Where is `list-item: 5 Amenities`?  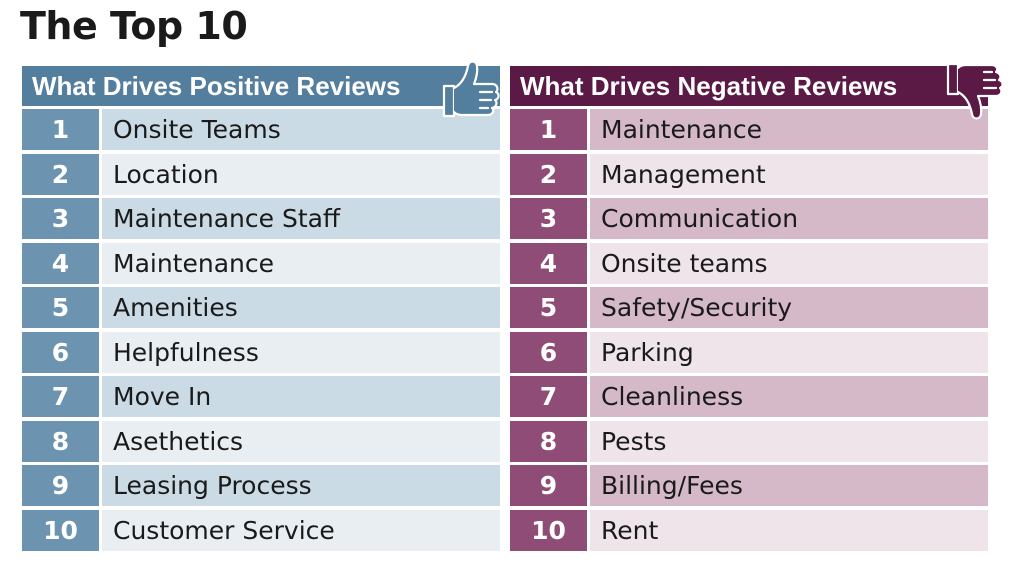
list-item: 5 Amenities is located at coordinates (261, 307).